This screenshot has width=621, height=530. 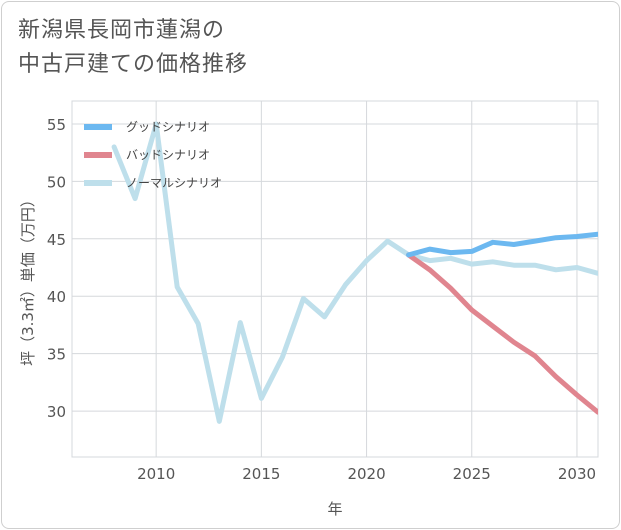 I want to click on y-tick-label: 55, so click(x=56, y=125).